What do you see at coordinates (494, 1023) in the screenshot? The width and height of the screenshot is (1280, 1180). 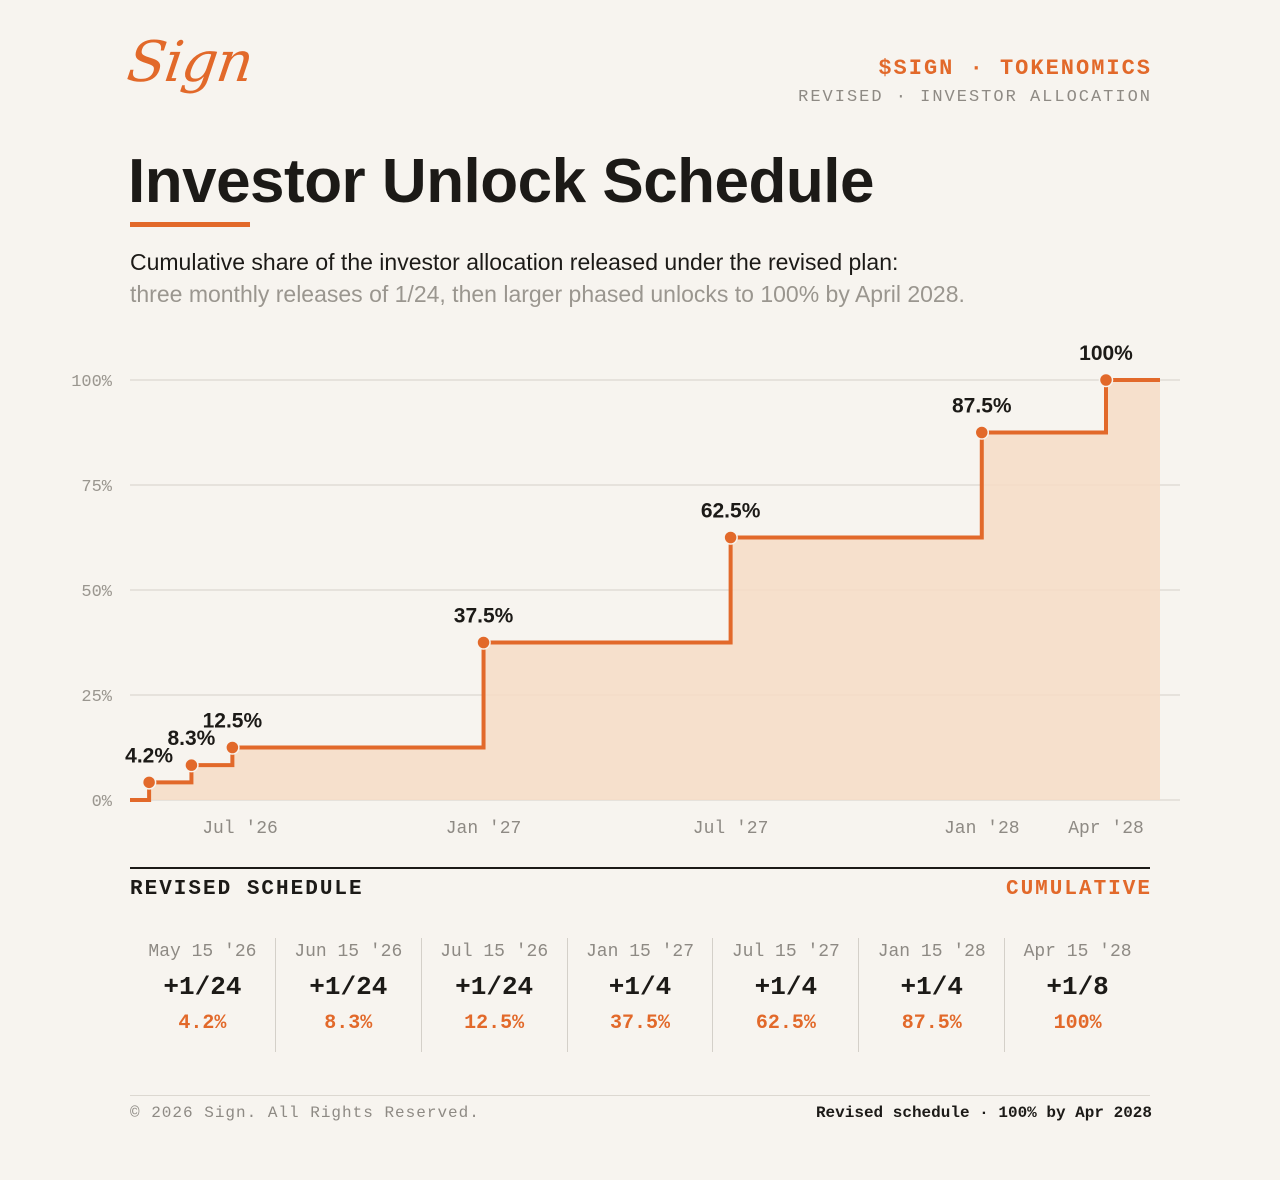 I see `schedule-cumulative: 12.5%` at bounding box center [494, 1023].